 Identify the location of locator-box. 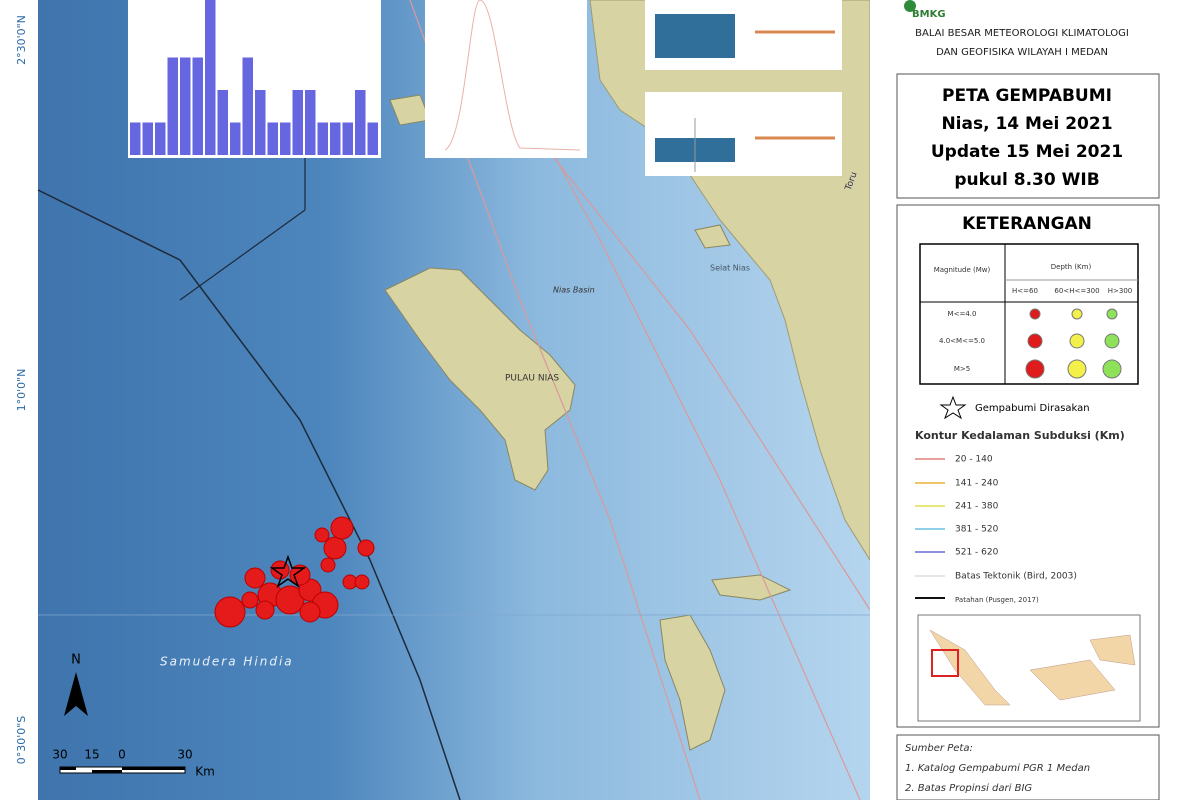
(945, 663).